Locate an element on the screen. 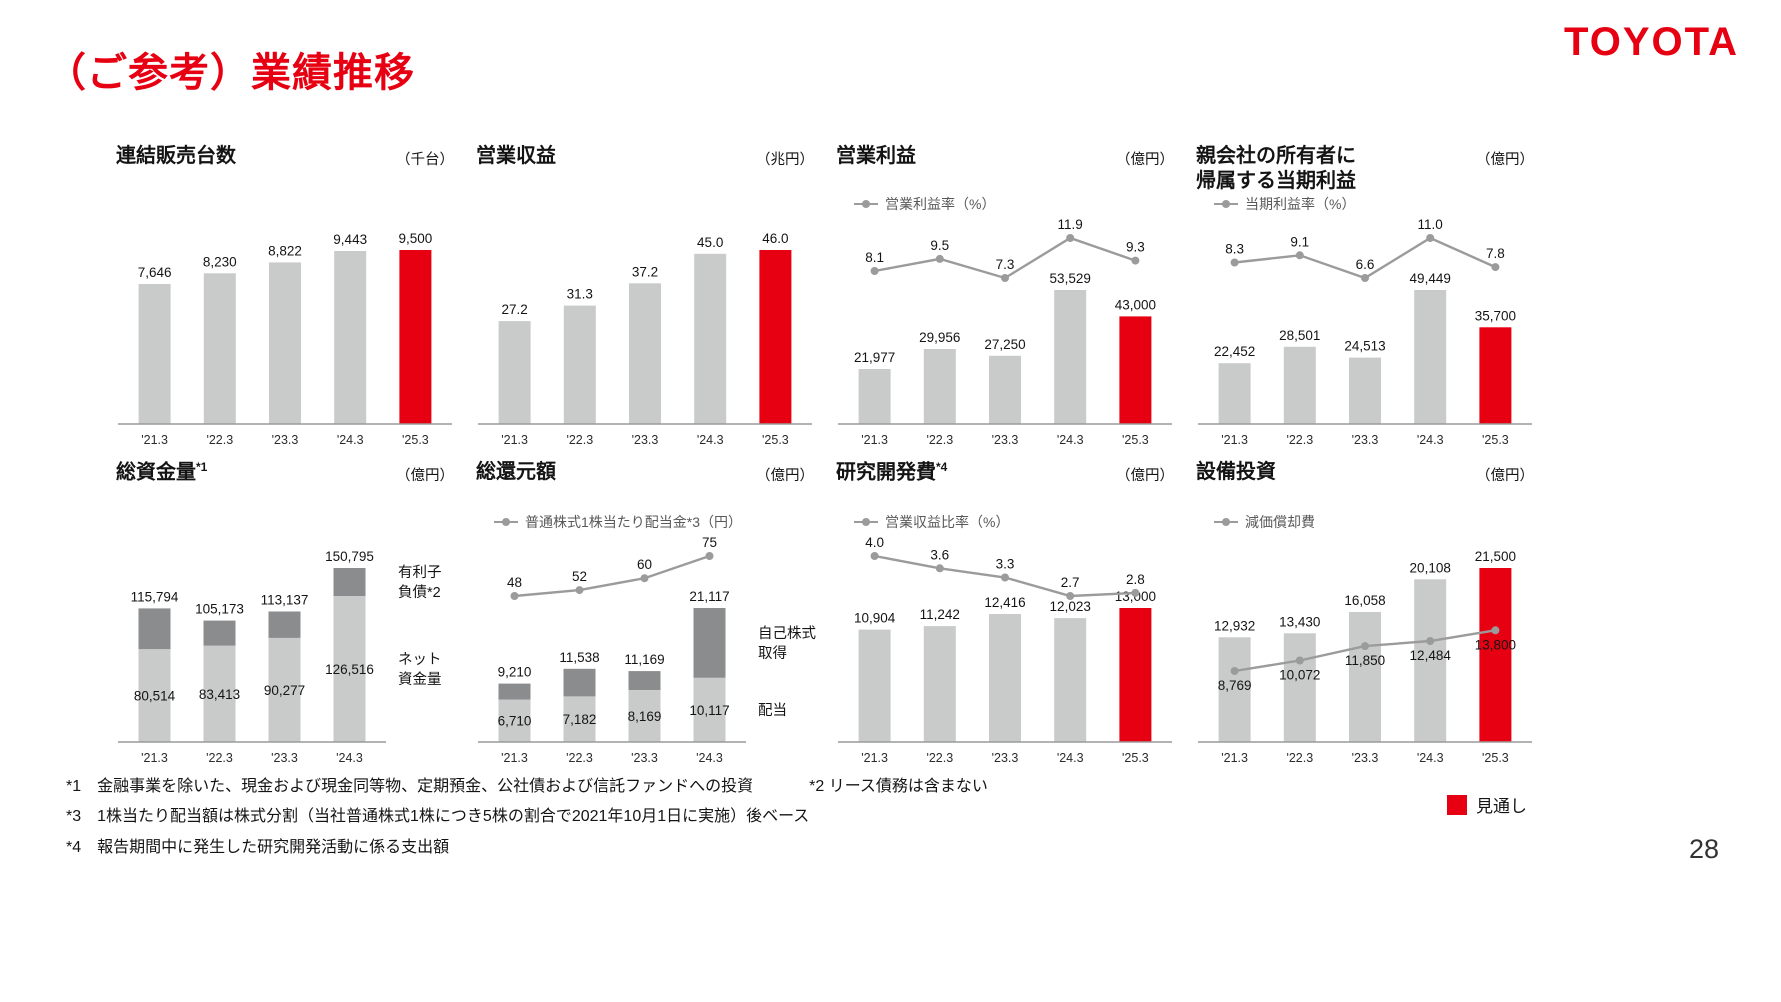 Image resolution: width=1781 pixels, height=1002 pixels. bar-value-label: 37.2 is located at coordinates (645, 271).